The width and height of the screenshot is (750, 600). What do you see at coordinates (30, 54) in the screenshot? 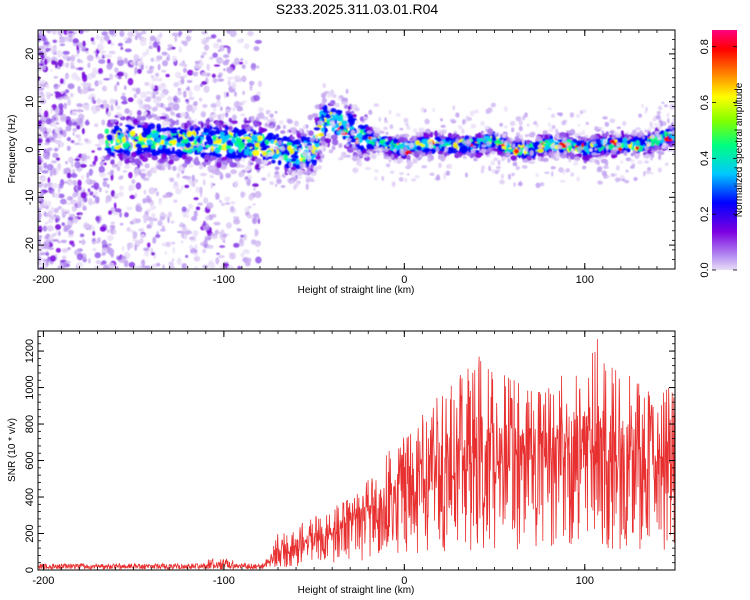
I see `spectrogram-y-tick-label: 20` at bounding box center [30, 54].